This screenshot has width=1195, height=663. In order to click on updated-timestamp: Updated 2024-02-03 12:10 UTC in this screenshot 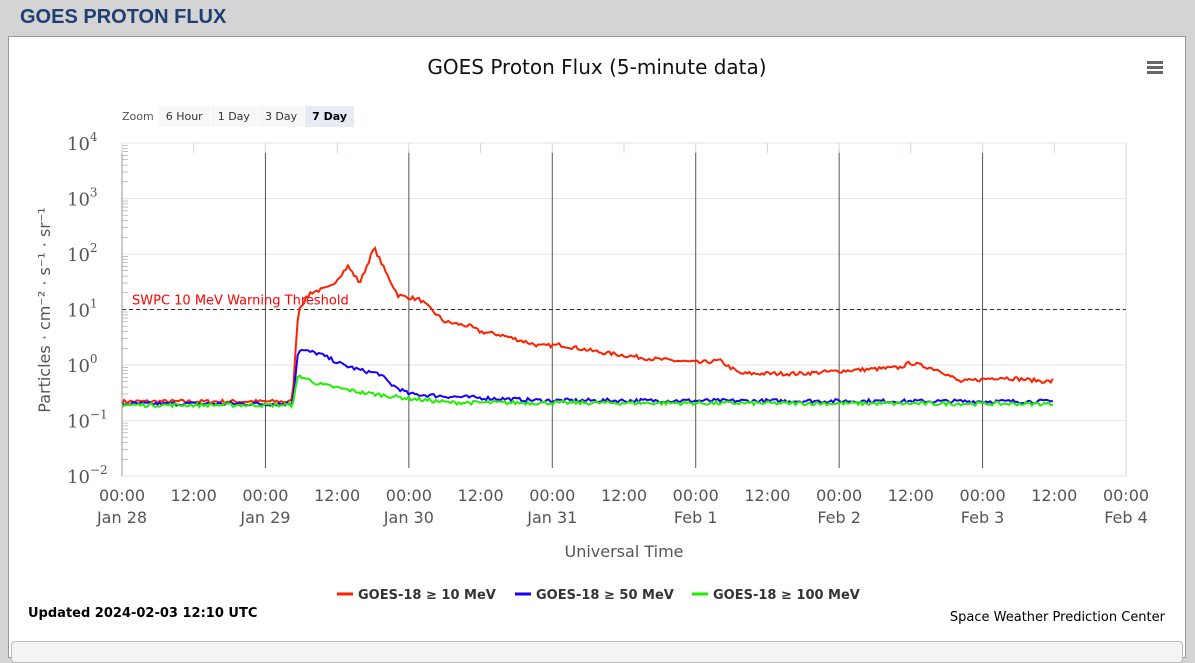, I will do `click(142, 613)`.